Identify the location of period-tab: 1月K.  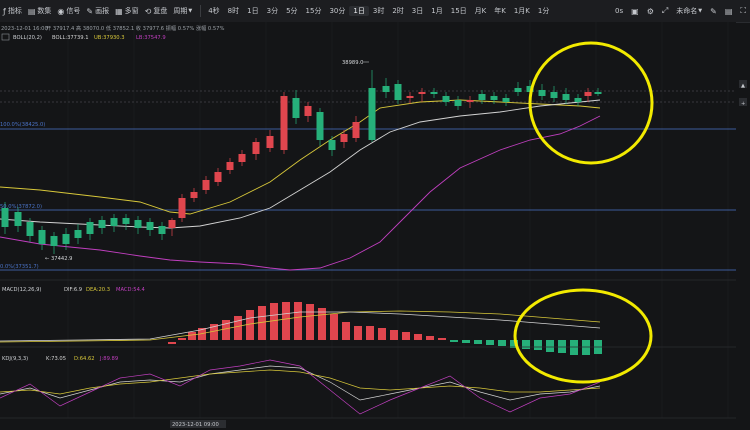
(521, 11).